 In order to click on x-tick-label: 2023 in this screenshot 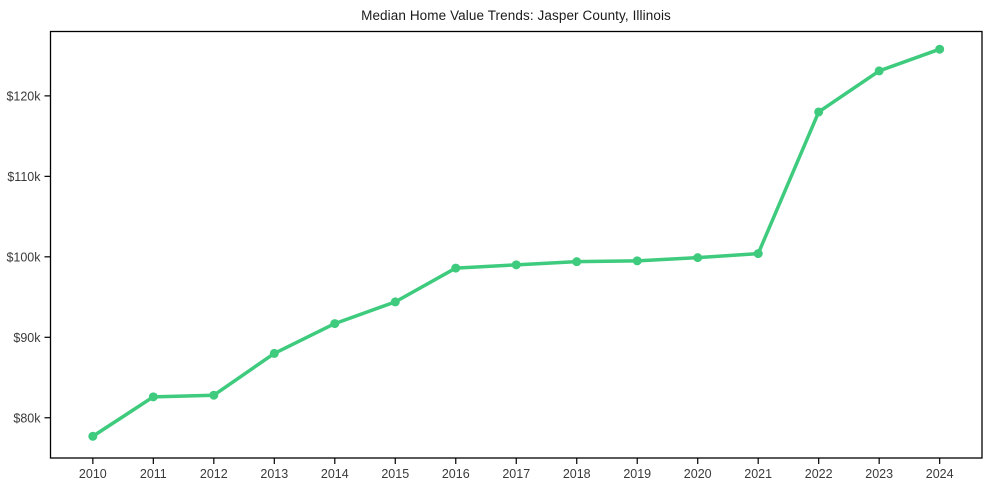, I will do `click(879, 474)`.